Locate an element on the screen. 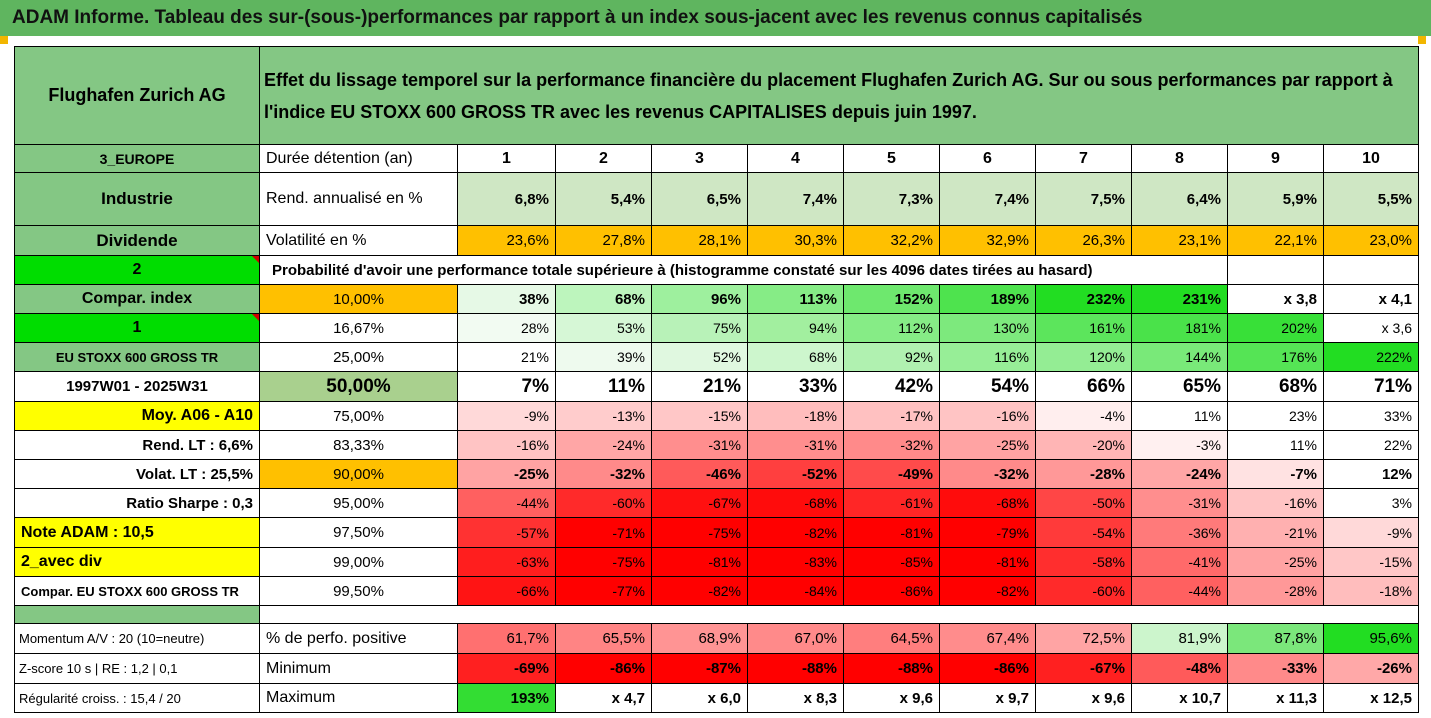 The width and height of the screenshot is (1431, 718). percentile-cell: 120% is located at coordinates (1083, 357).